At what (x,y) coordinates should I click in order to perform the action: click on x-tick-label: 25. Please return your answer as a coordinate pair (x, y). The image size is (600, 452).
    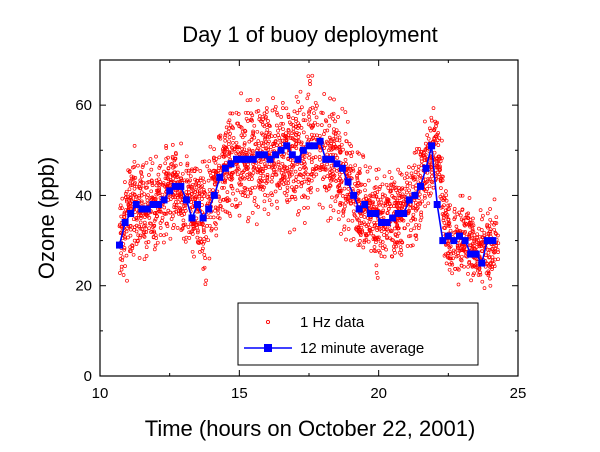
    Looking at the image, I should click on (518, 393).